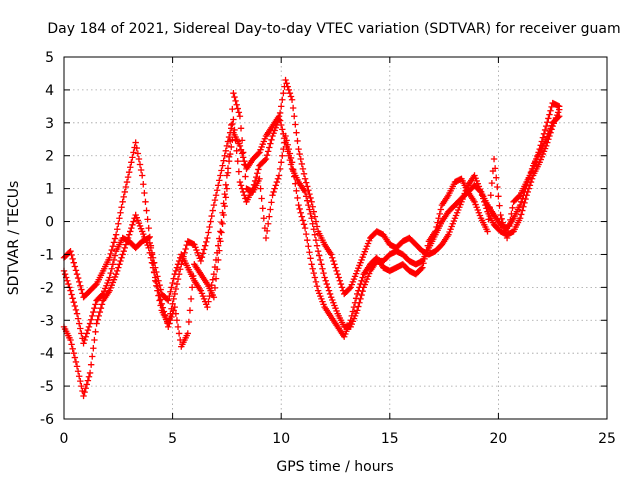  What do you see at coordinates (49, 157) in the screenshot?
I see `y-tick-label: 2` at bounding box center [49, 157].